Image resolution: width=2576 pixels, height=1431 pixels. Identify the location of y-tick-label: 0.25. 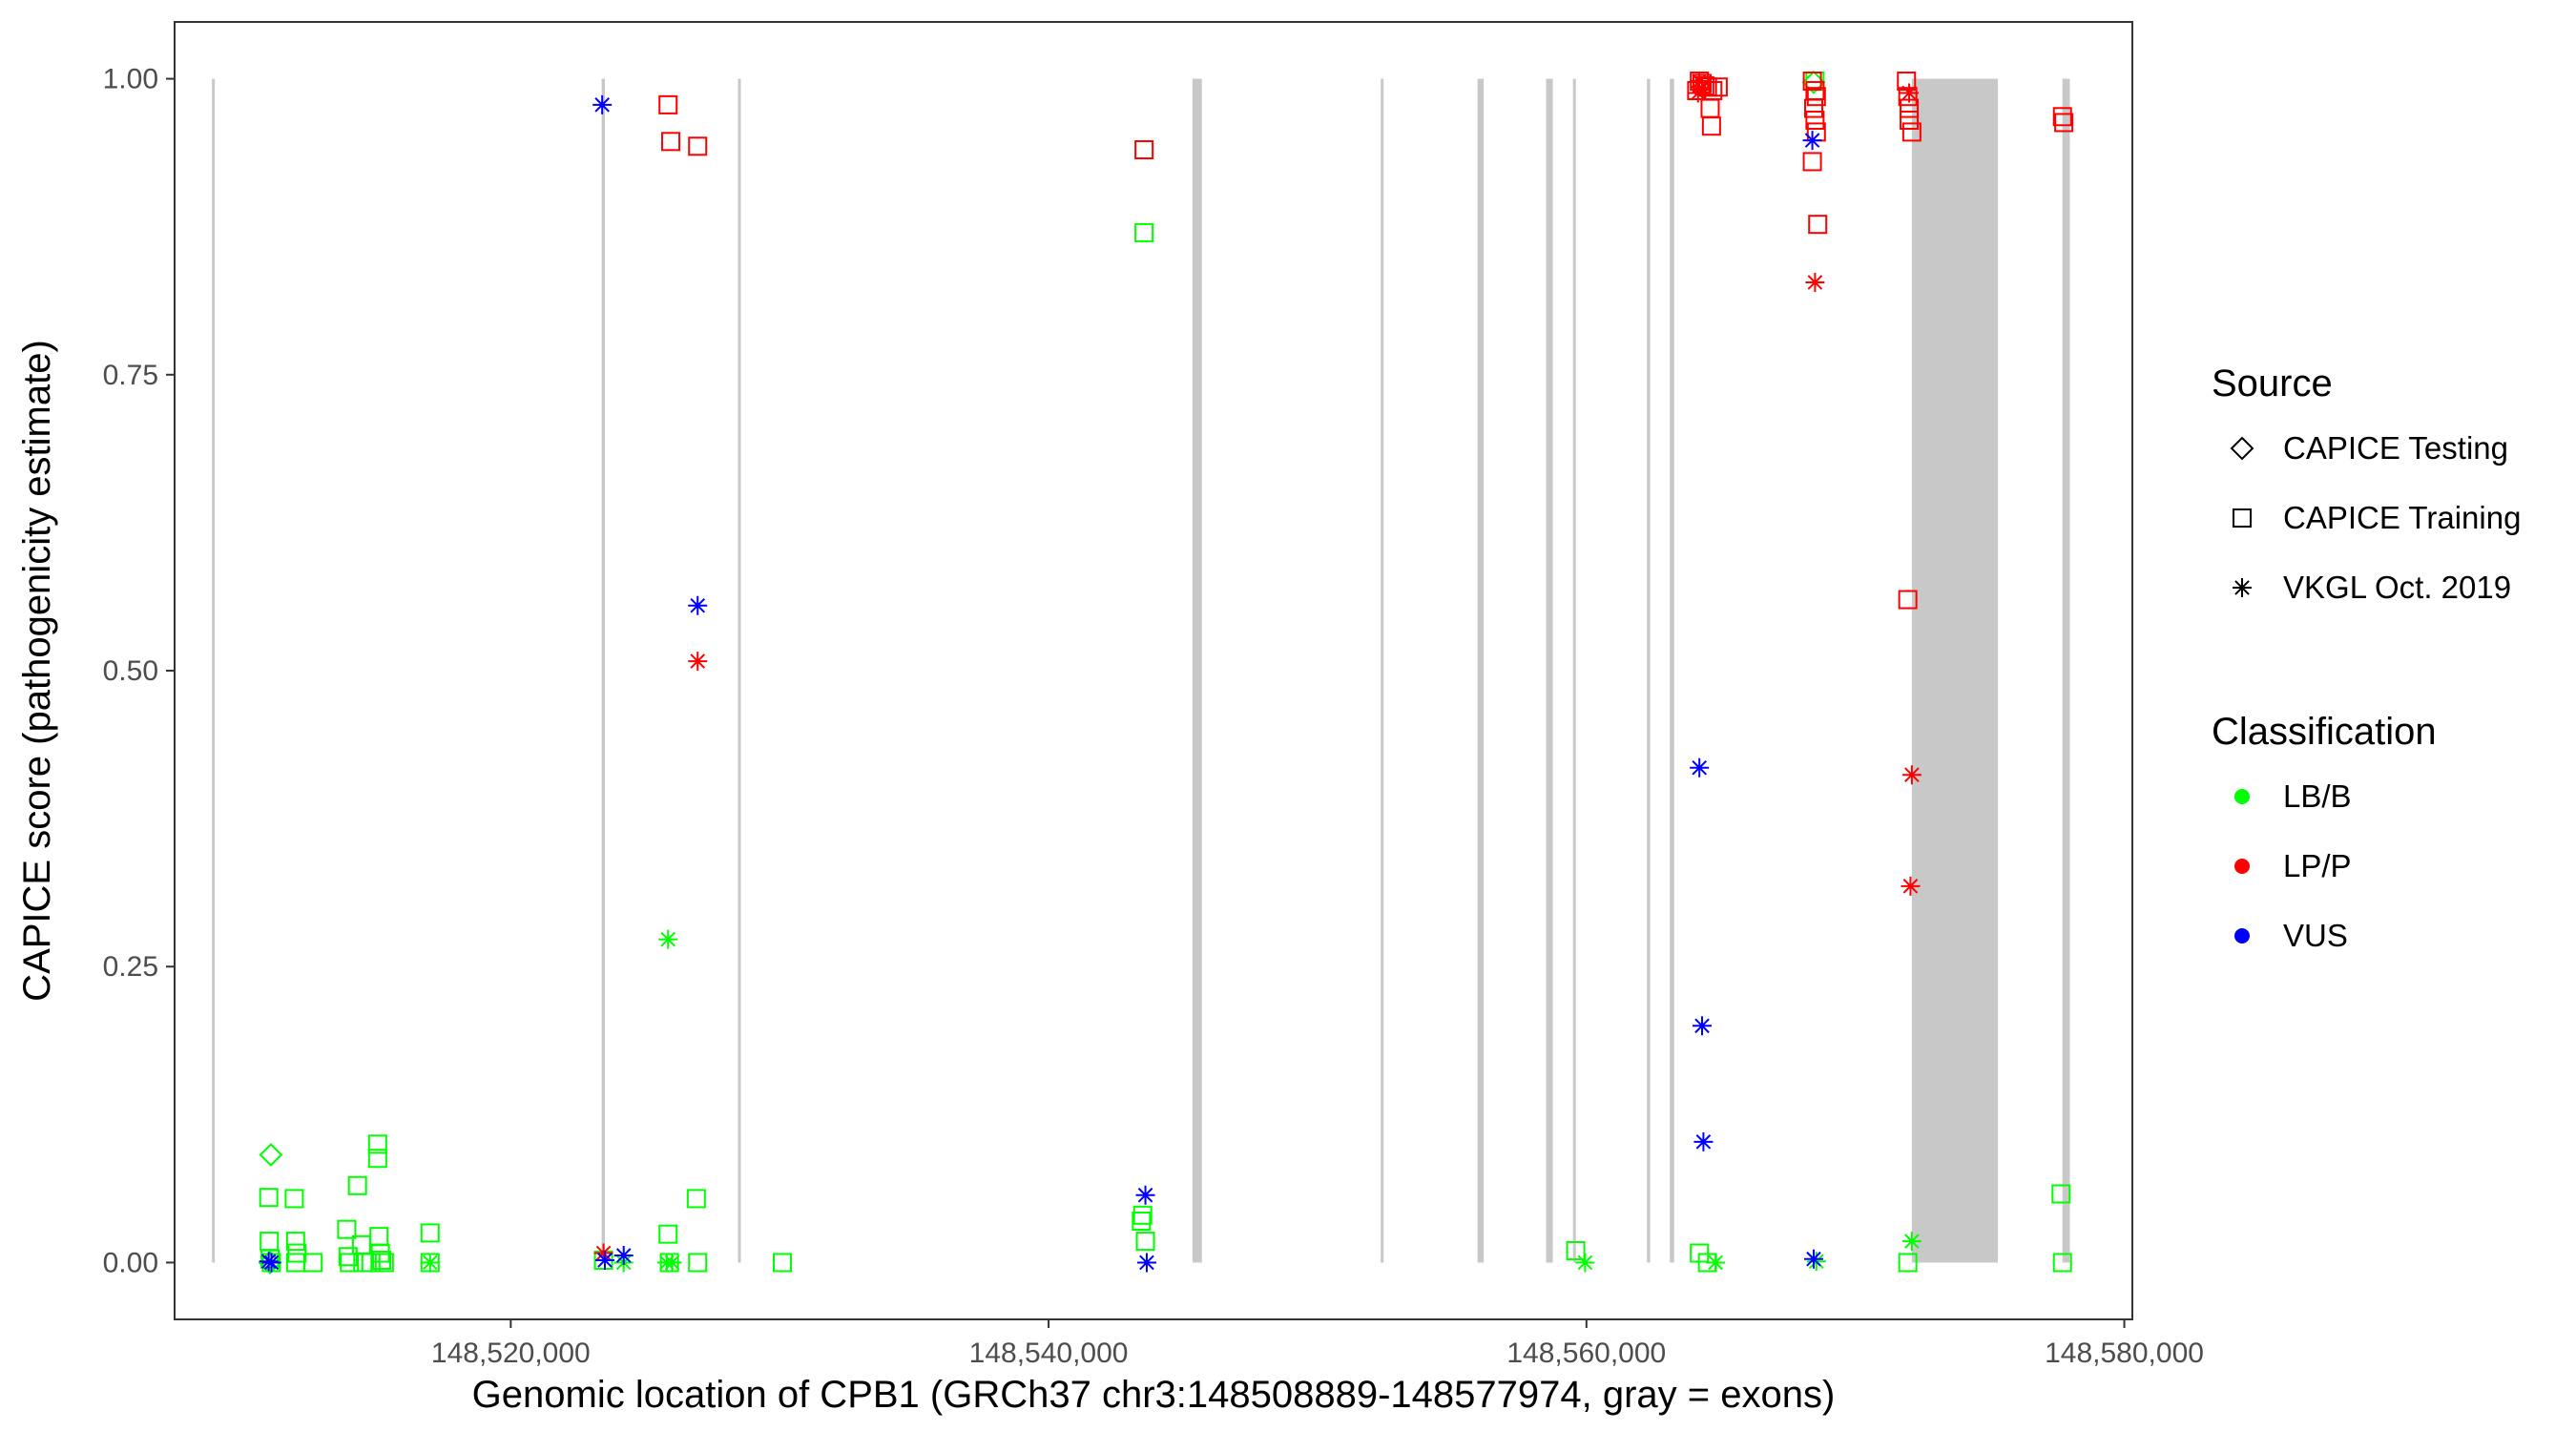
(130, 967).